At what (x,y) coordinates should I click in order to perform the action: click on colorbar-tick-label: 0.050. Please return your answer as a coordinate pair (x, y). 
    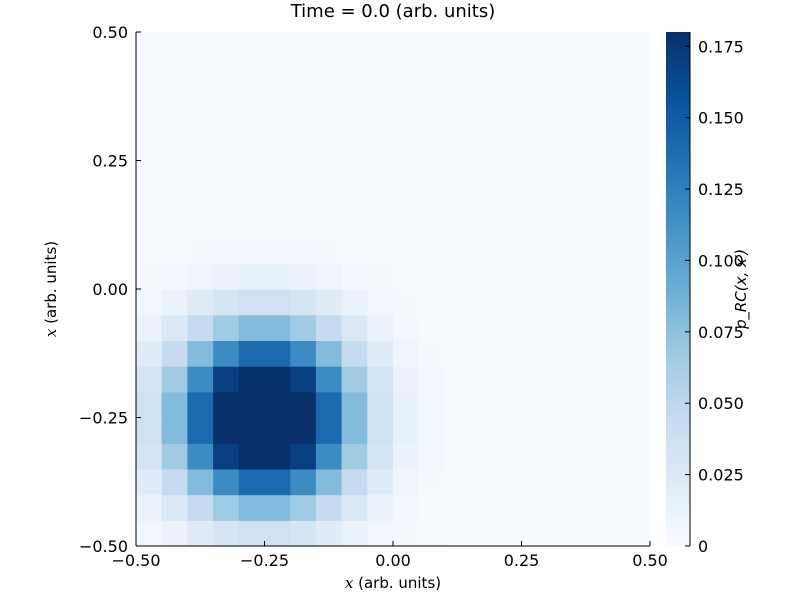
    Looking at the image, I should click on (721, 403).